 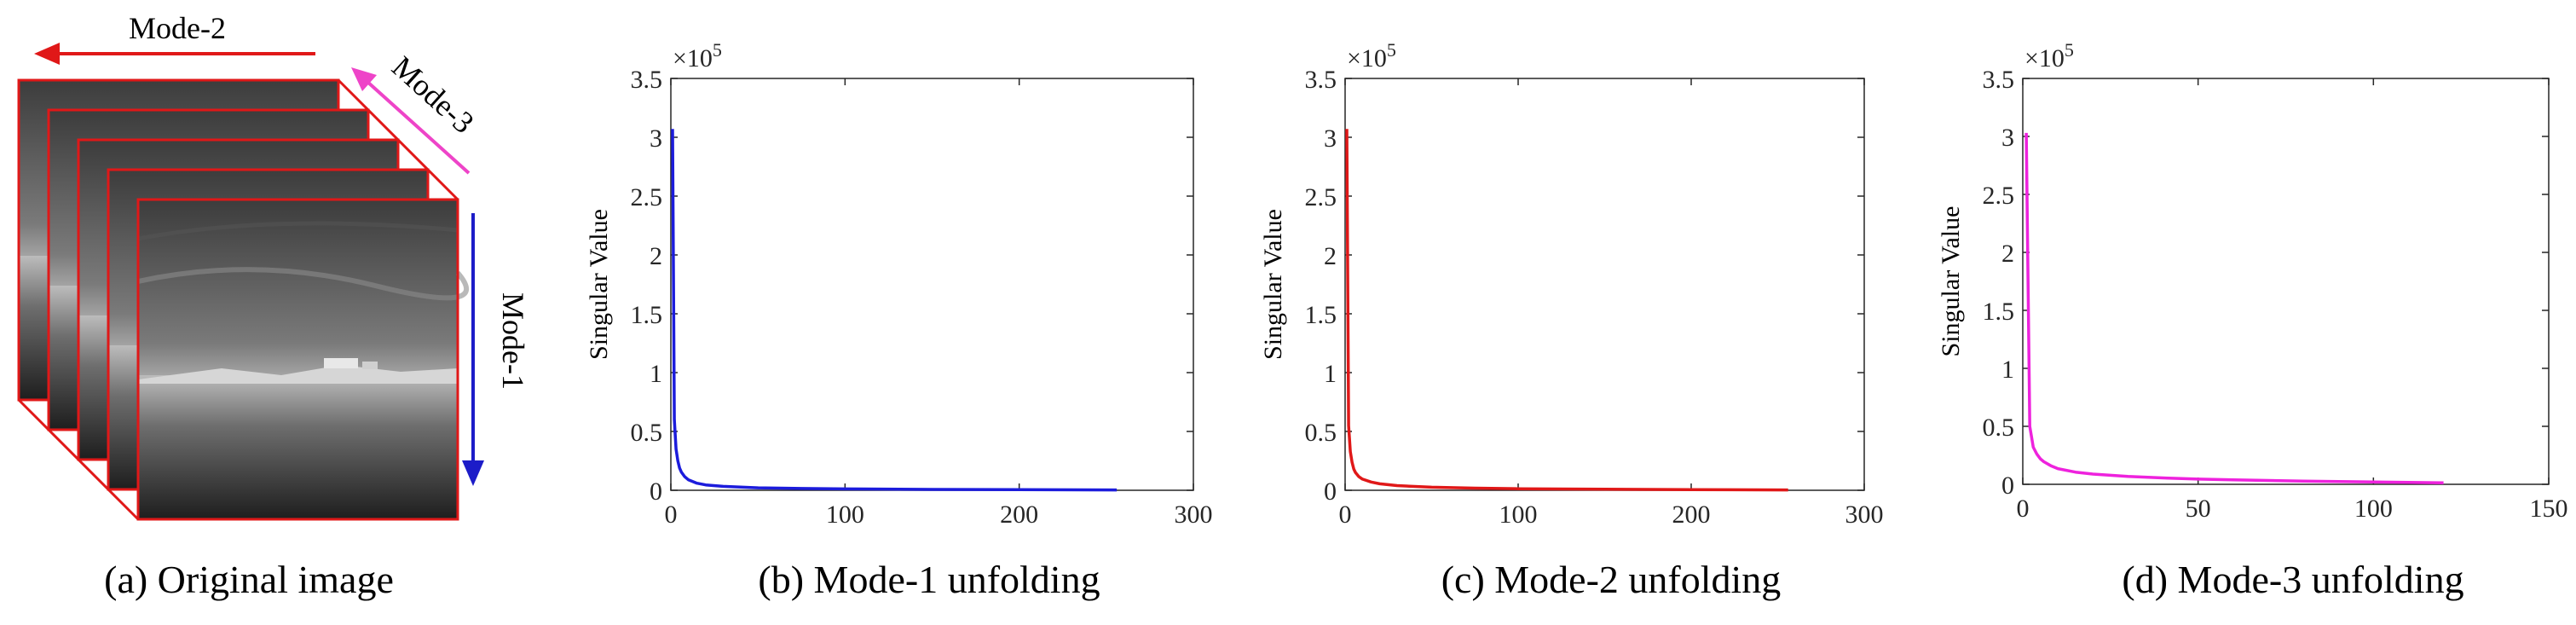 I want to click on mode-2-singular-value-line, so click(x=1566, y=310).